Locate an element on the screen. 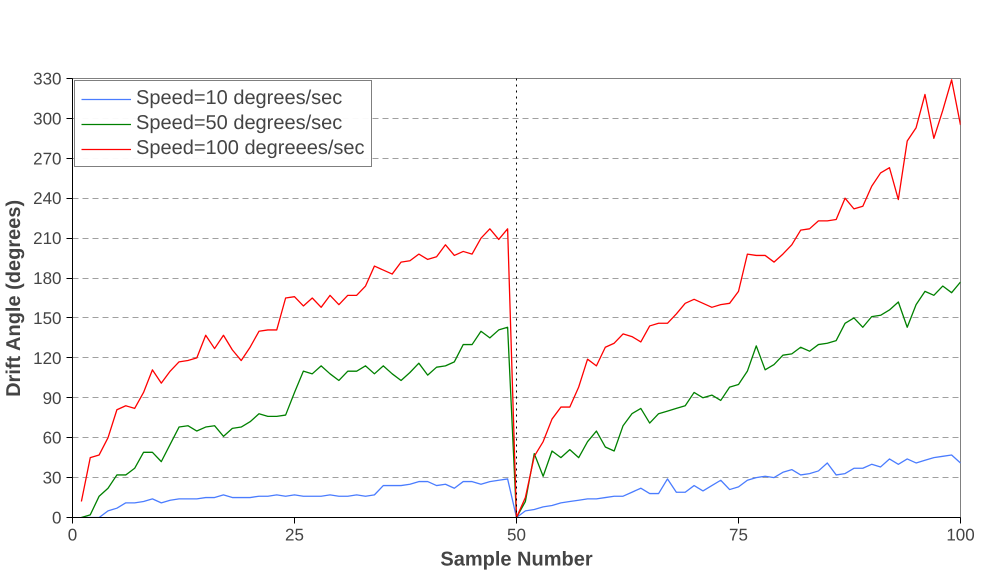  y-tick-label: 330 is located at coordinates (47, 79).